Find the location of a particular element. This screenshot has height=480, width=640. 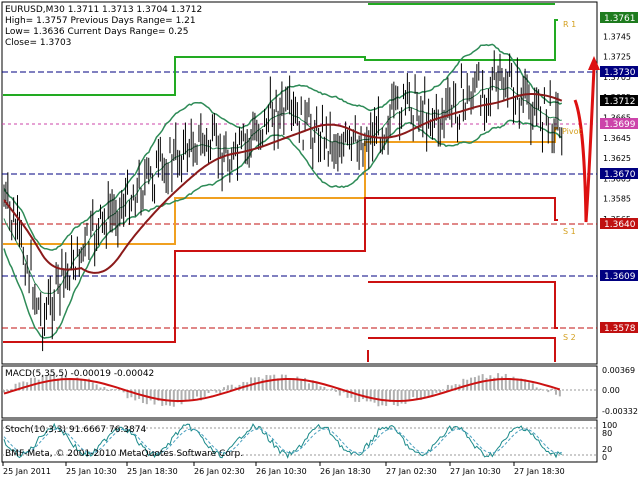

price-tick: 1.3745 is located at coordinates (617, 36).